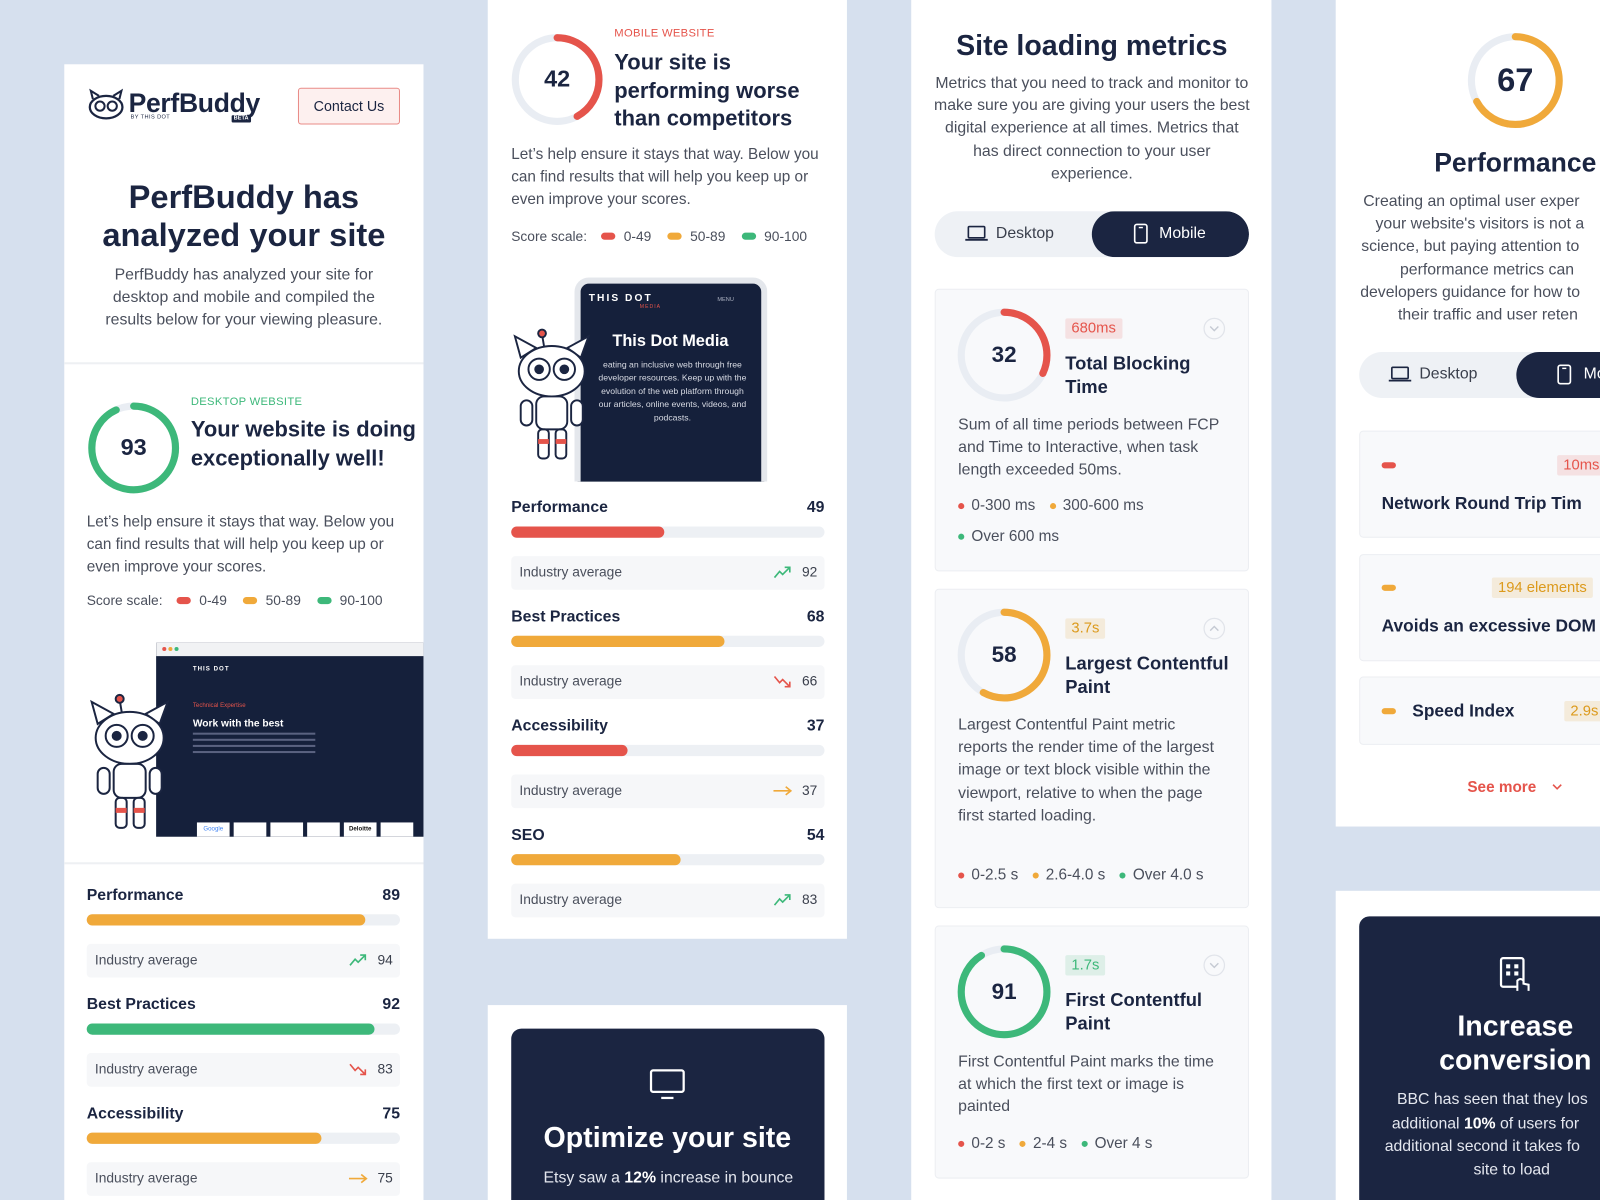 The height and width of the screenshot is (1200, 1600). What do you see at coordinates (1481, 503) in the screenshot?
I see `audit-name: Network Round Trip Tim` at bounding box center [1481, 503].